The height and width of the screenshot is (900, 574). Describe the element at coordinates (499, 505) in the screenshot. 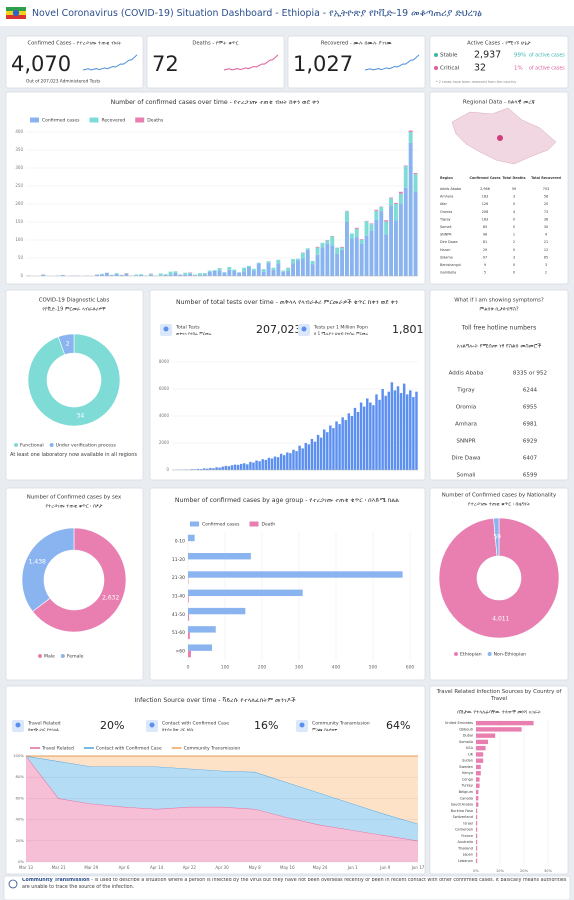

I see `chart-subtitle: የተረጋገጡ ተጠቂ ቁጥር ፡ በዜግነት` at that location.